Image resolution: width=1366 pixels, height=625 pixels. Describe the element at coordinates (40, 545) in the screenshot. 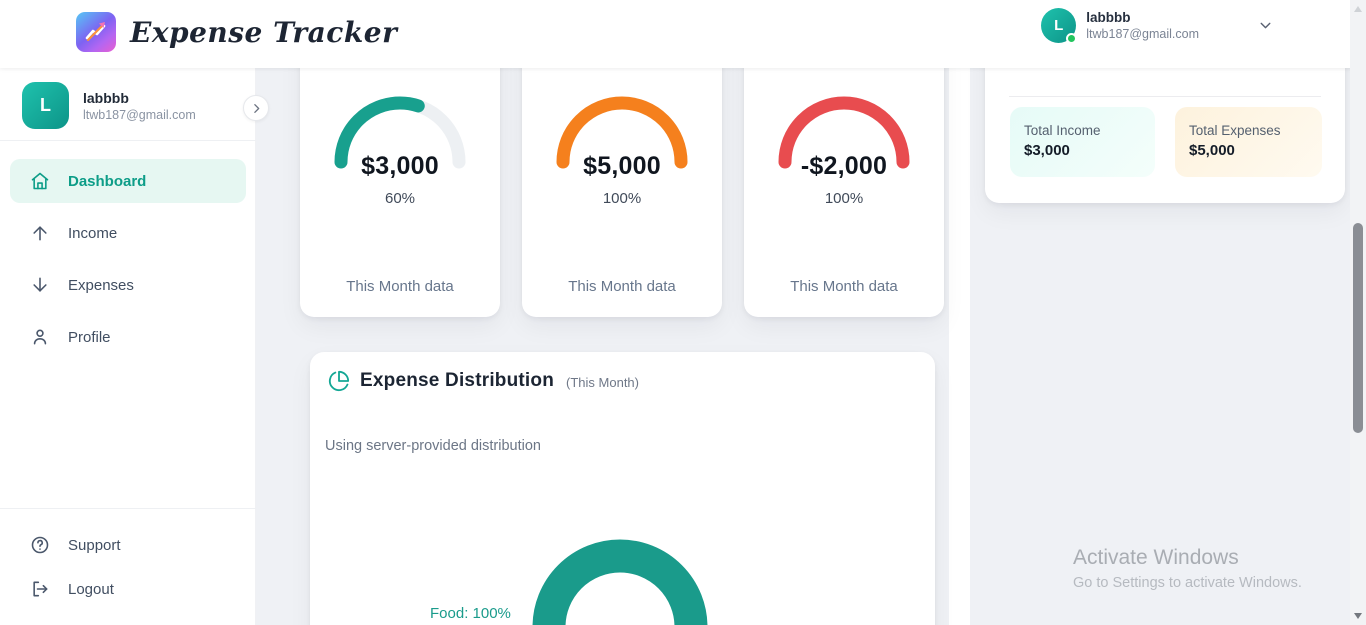

I see `help-circle-icon` at that location.